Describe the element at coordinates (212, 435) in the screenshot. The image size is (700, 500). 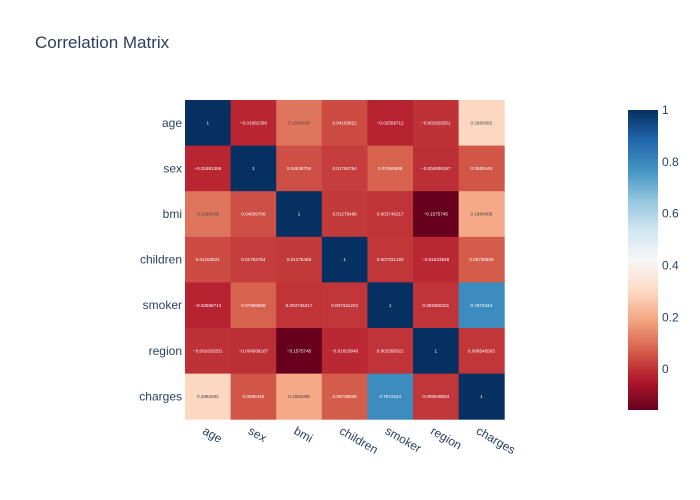
I see `x-tick-label: age` at that location.